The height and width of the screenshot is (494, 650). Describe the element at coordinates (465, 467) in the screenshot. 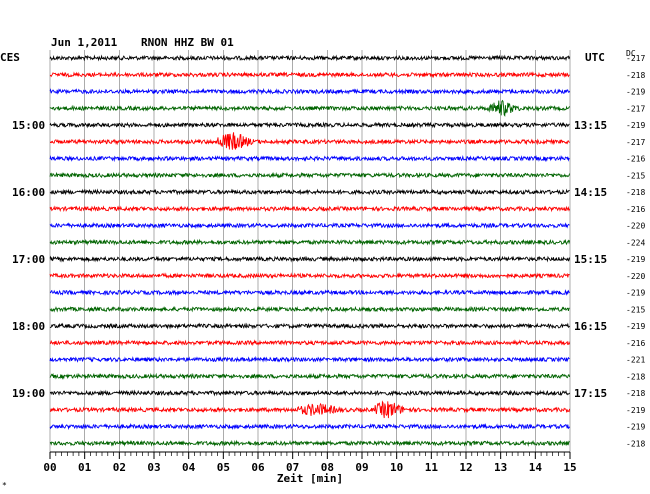

I see `x-tick-label: 12` at that location.